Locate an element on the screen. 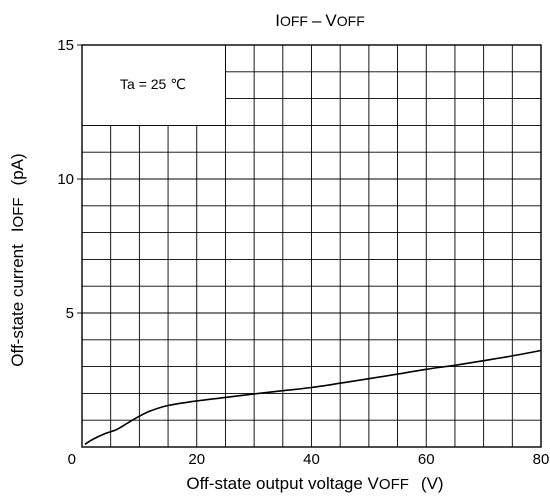 This screenshot has width=550, height=502. title-current-symbol: I is located at coordinates (277, 20).